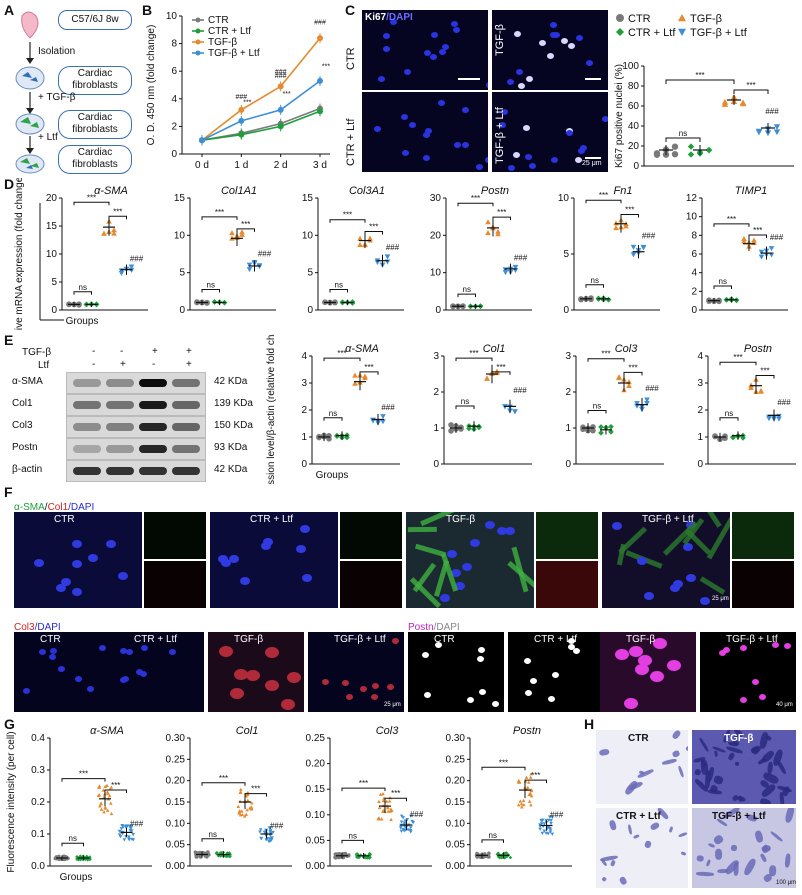 This screenshot has width=802, height=895. I want to click on subplot-title: Col3, so click(627, 349).